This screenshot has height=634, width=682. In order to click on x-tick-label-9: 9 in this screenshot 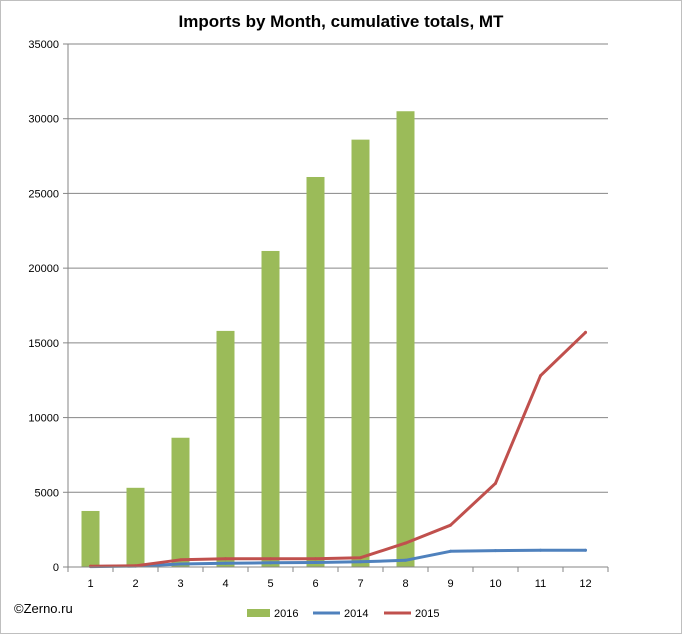, I will do `click(450, 584)`.